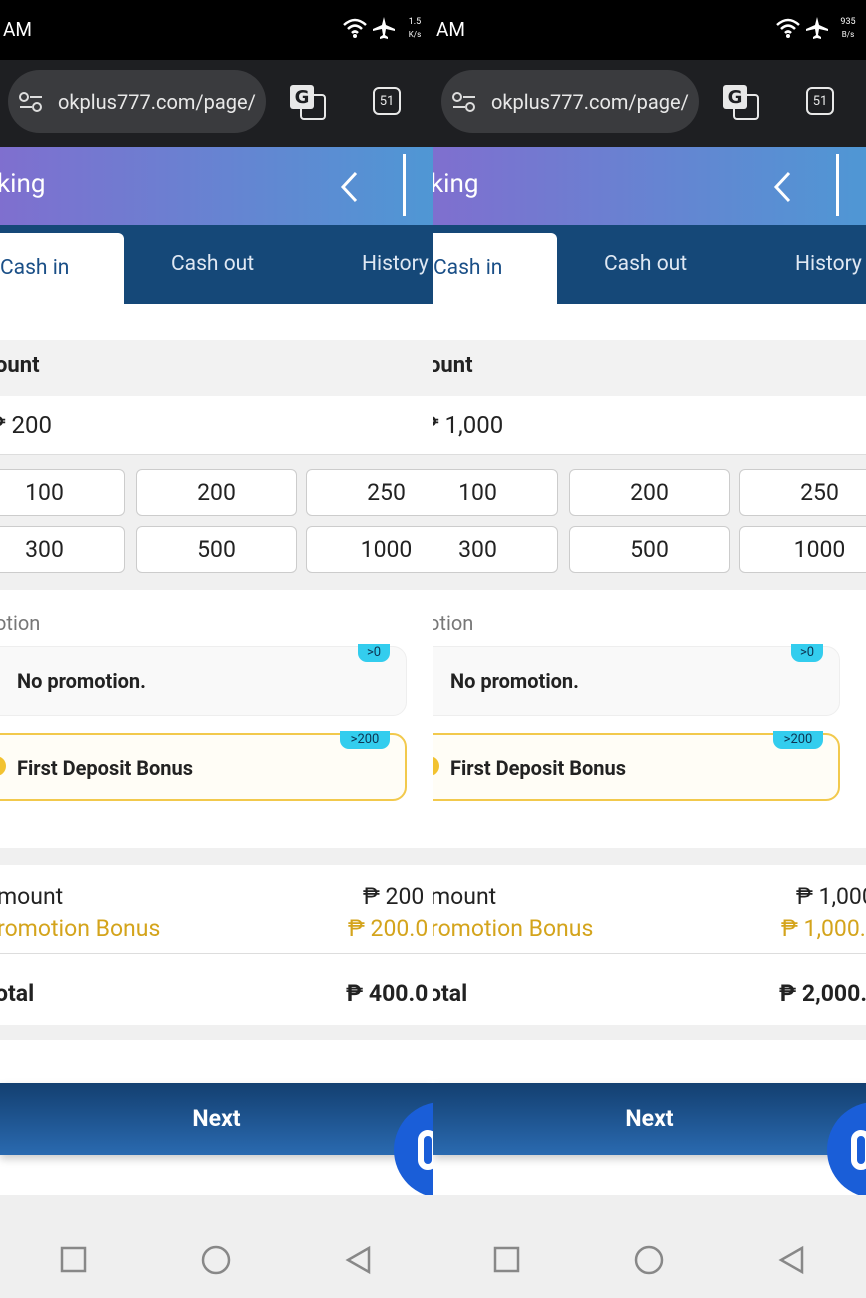 Image resolution: width=866 pixels, height=1298 pixels. I want to click on svg-text: G, so click(735, 97).